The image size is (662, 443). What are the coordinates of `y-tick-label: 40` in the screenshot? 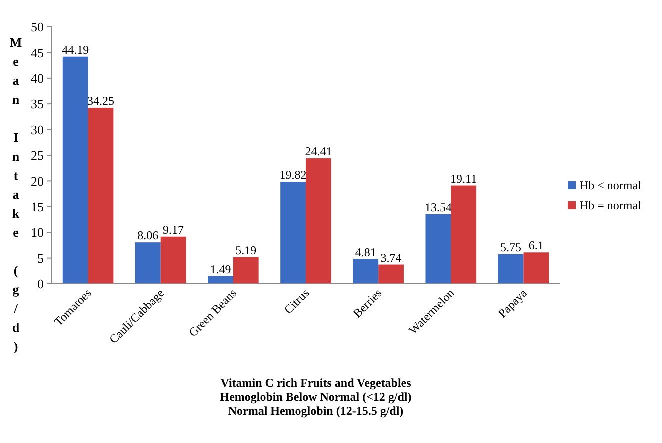 It's located at (37, 78).